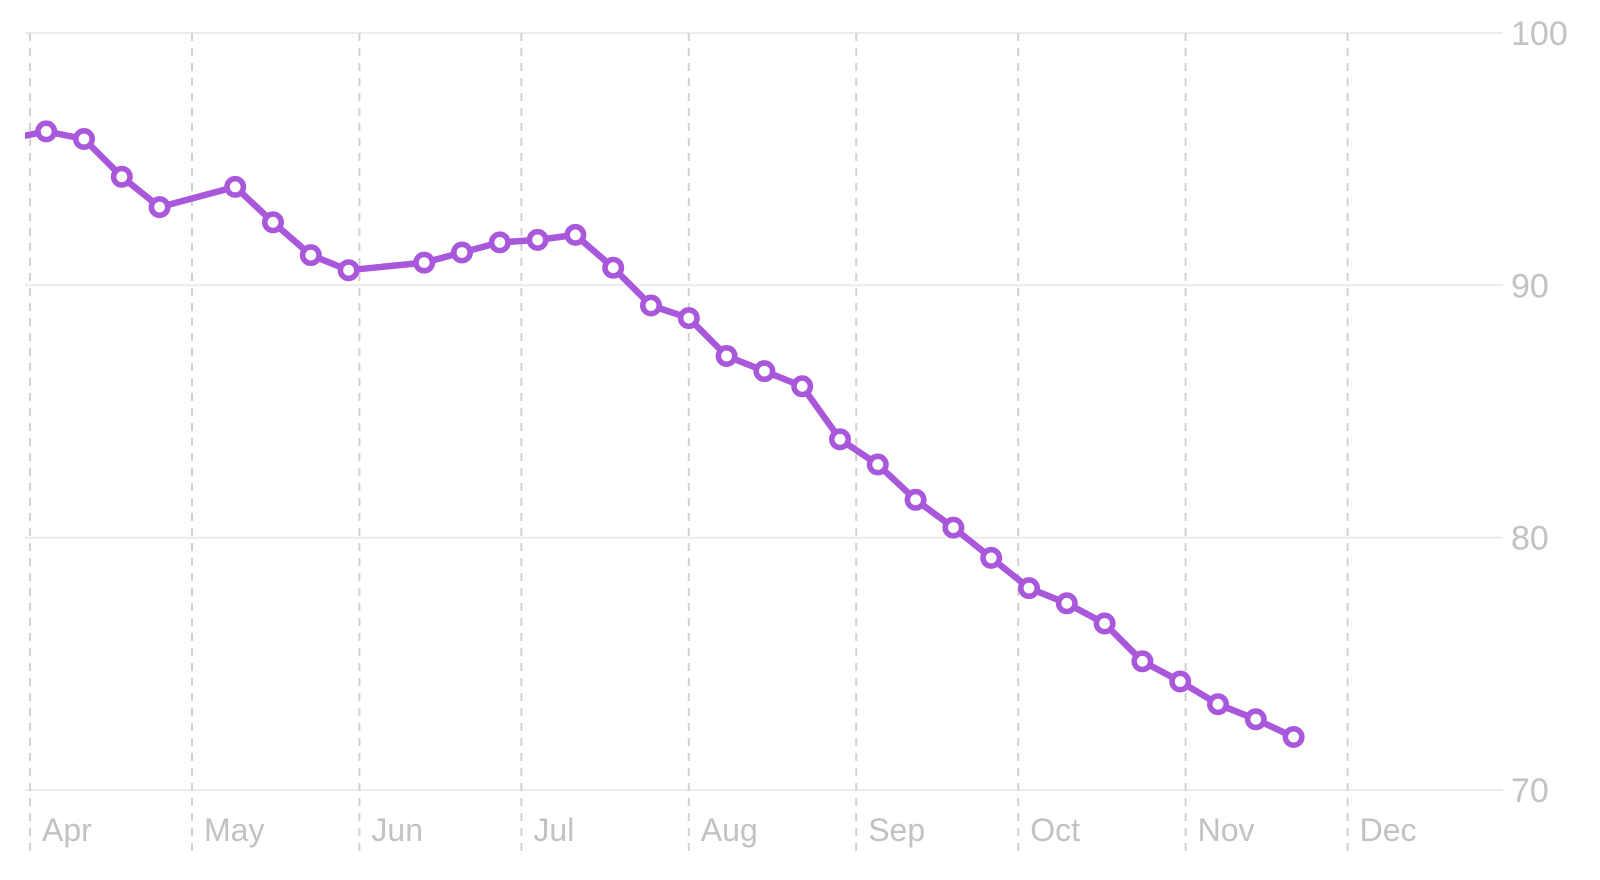 The width and height of the screenshot is (1600, 880). I want to click on month-label: Dec, so click(1388, 830).